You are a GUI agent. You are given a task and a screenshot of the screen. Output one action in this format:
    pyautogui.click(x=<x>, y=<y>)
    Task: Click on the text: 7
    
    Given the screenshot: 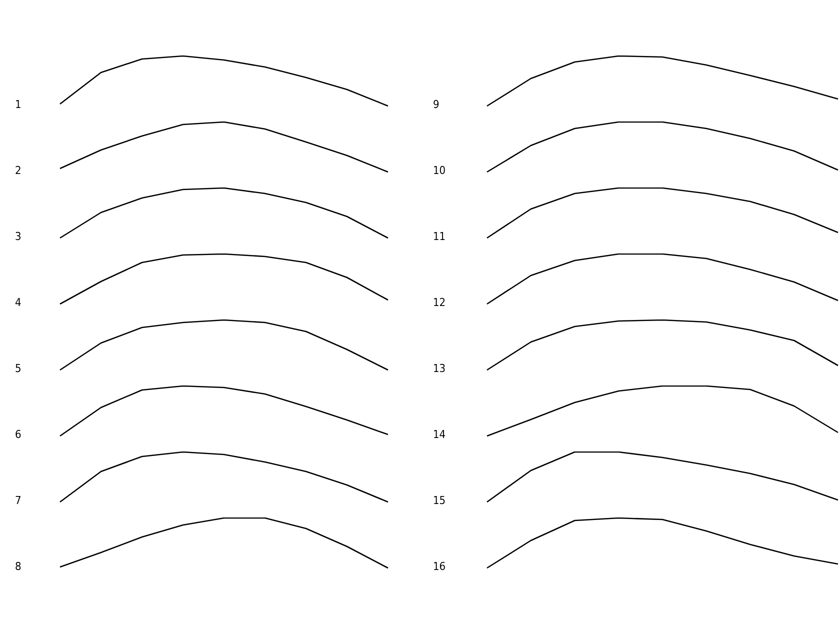 What is the action you would take?
    pyautogui.click(x=18, y=500)
    